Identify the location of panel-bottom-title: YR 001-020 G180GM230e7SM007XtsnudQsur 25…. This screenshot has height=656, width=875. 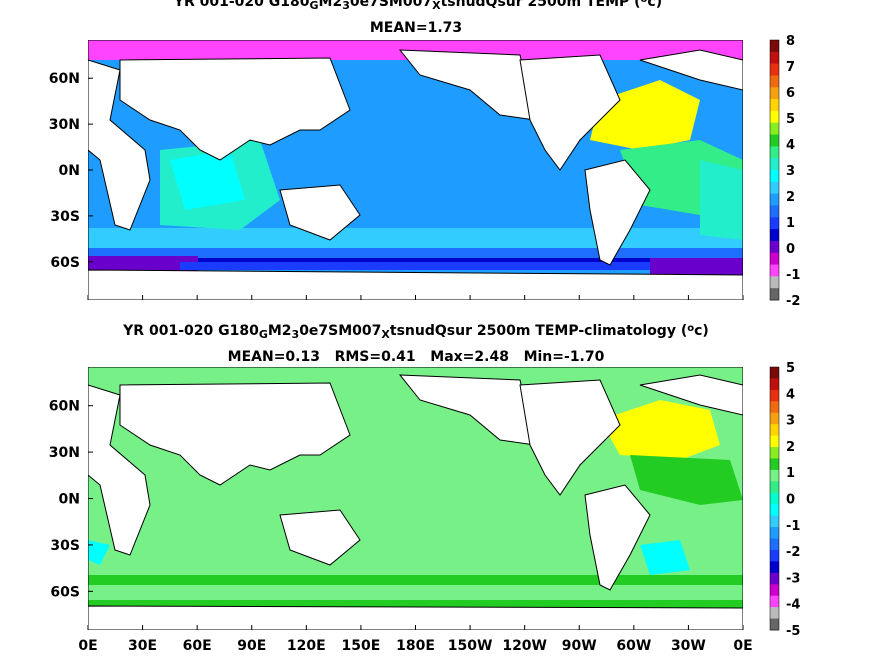
(415, 332).